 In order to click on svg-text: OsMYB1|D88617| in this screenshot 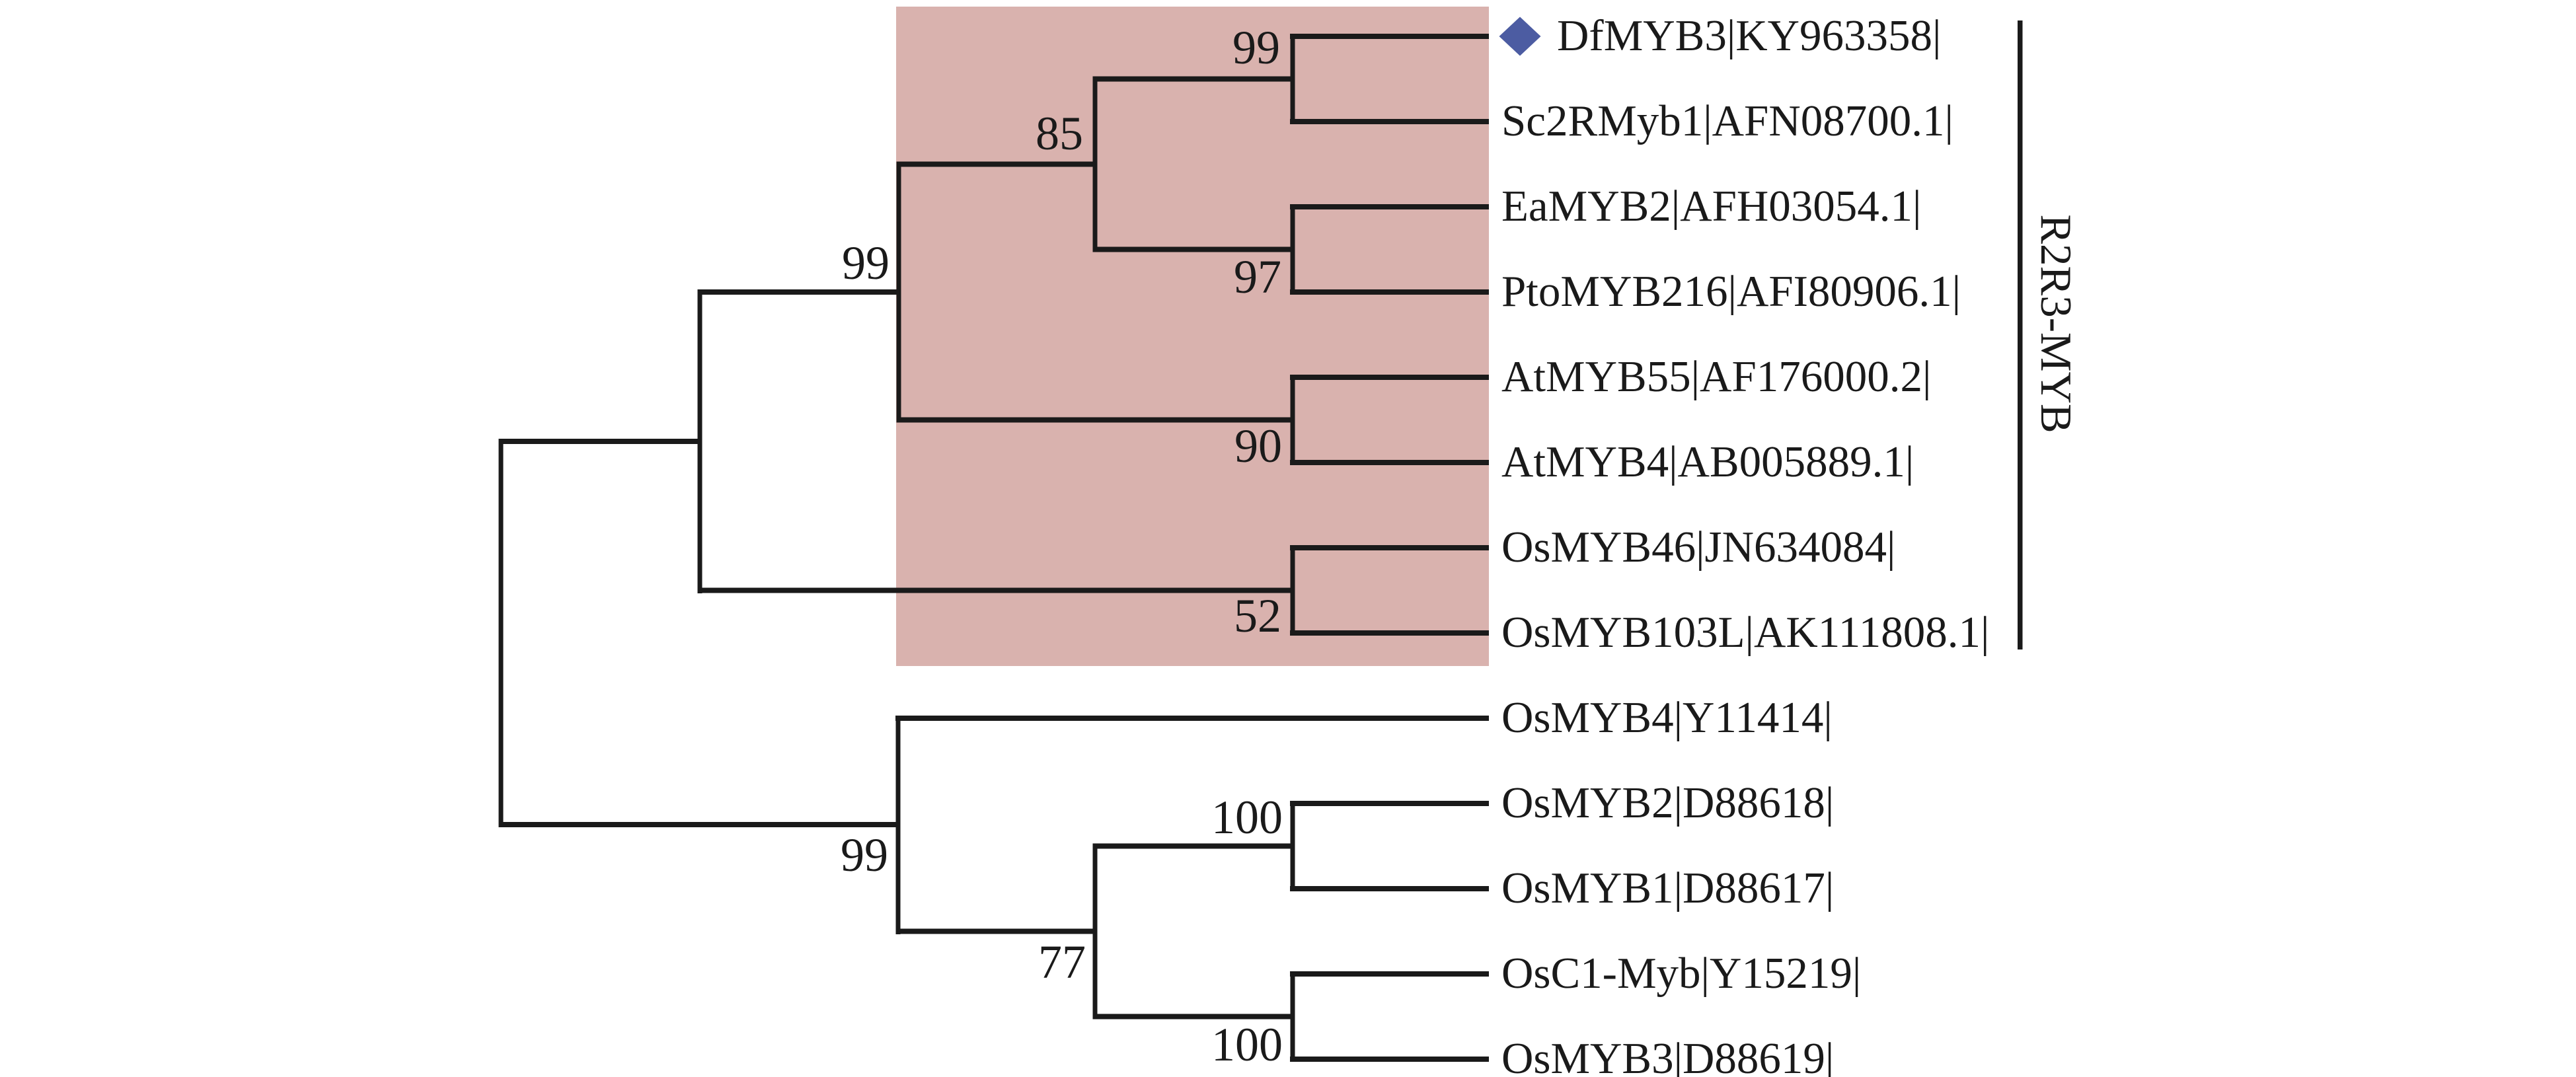, I will do `click(1667, 888)`.